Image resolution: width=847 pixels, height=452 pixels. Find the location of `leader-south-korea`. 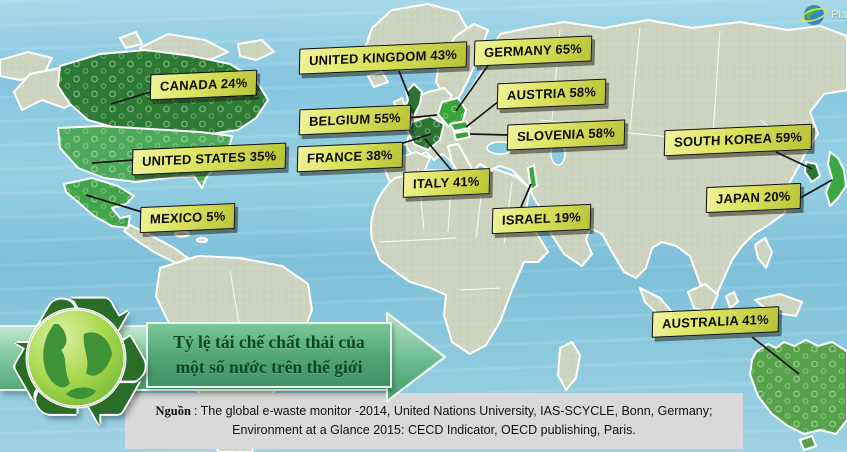

leader-south-korea is located at coordinates (794, 160).